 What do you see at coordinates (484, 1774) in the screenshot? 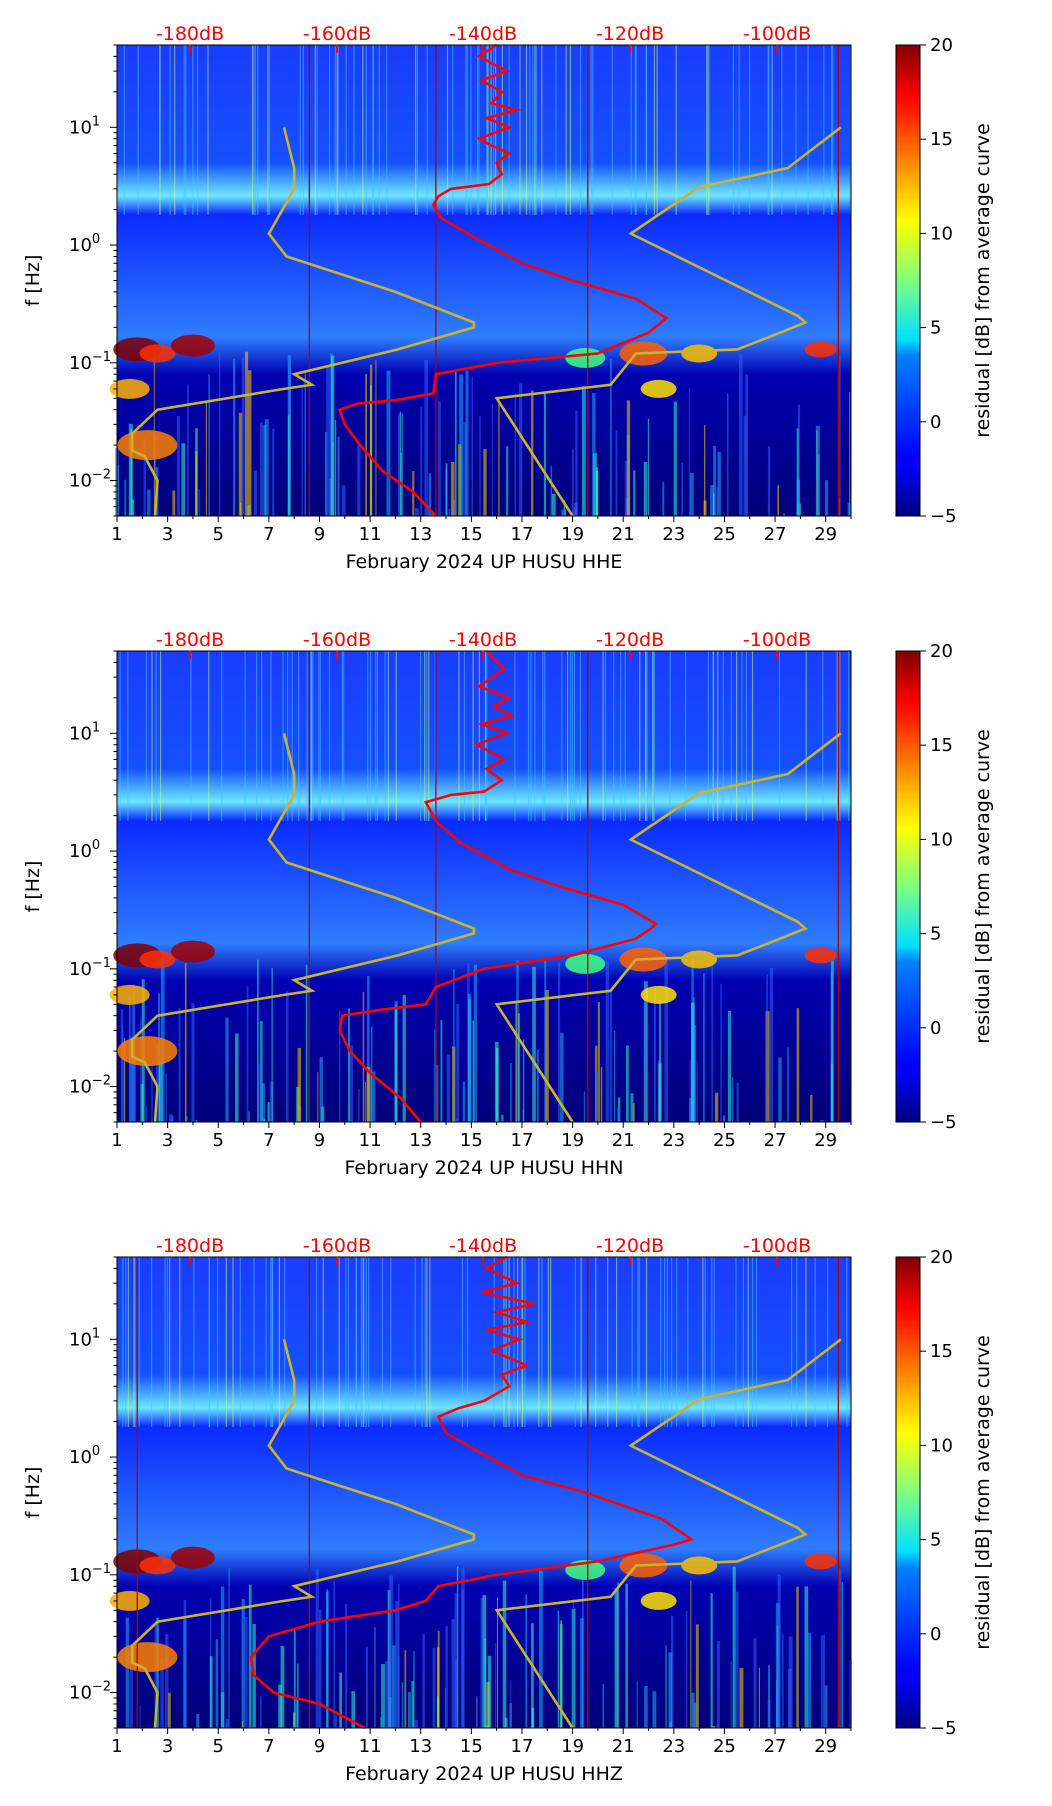
I see `x-axis-title: February 2024 UP HUSU HHZ` at bounding box center [484, 1774].